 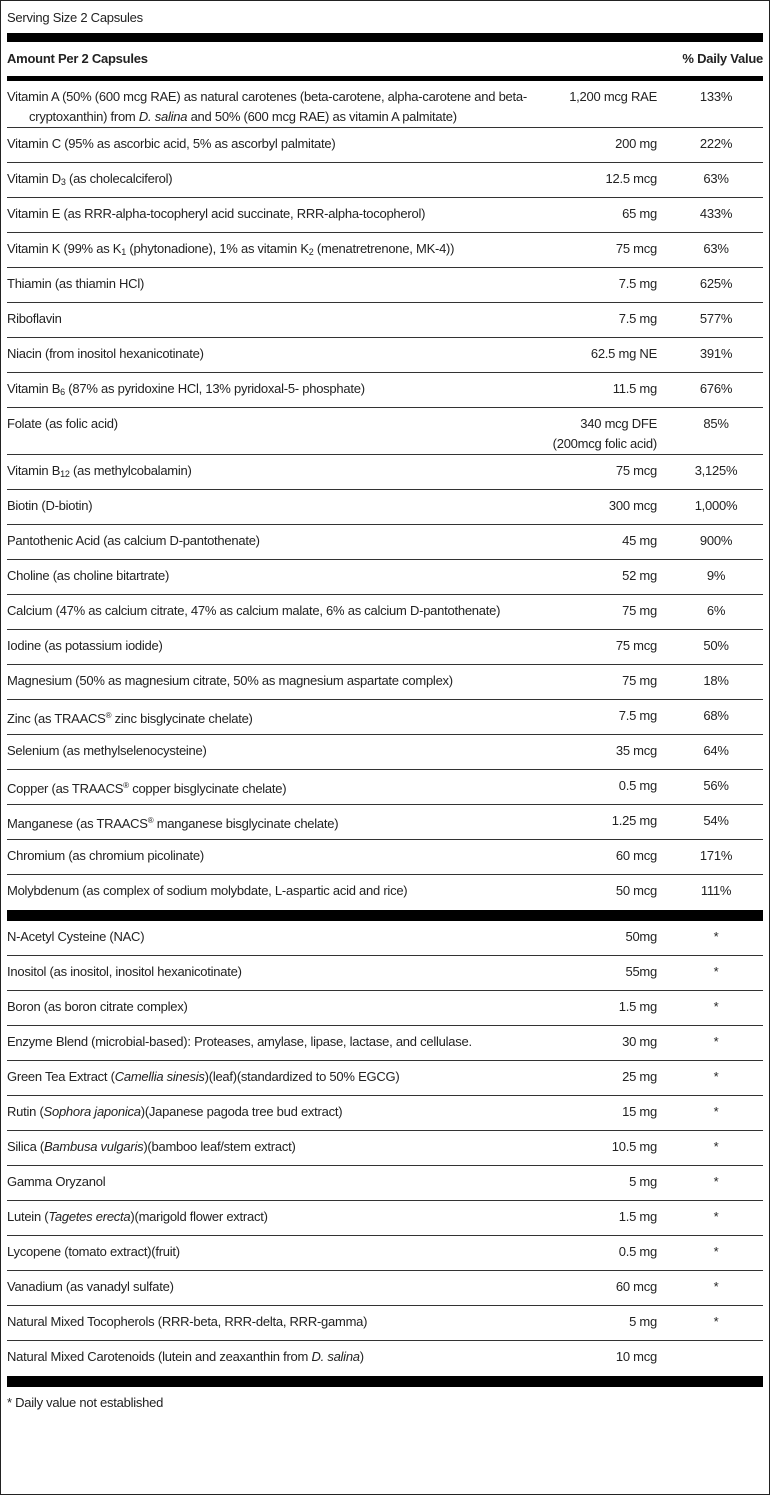 What do you see at coordinates (632, 505) in the screenshot?
I see `amount-value: 300 mcg` at bounding box center [632, 505].